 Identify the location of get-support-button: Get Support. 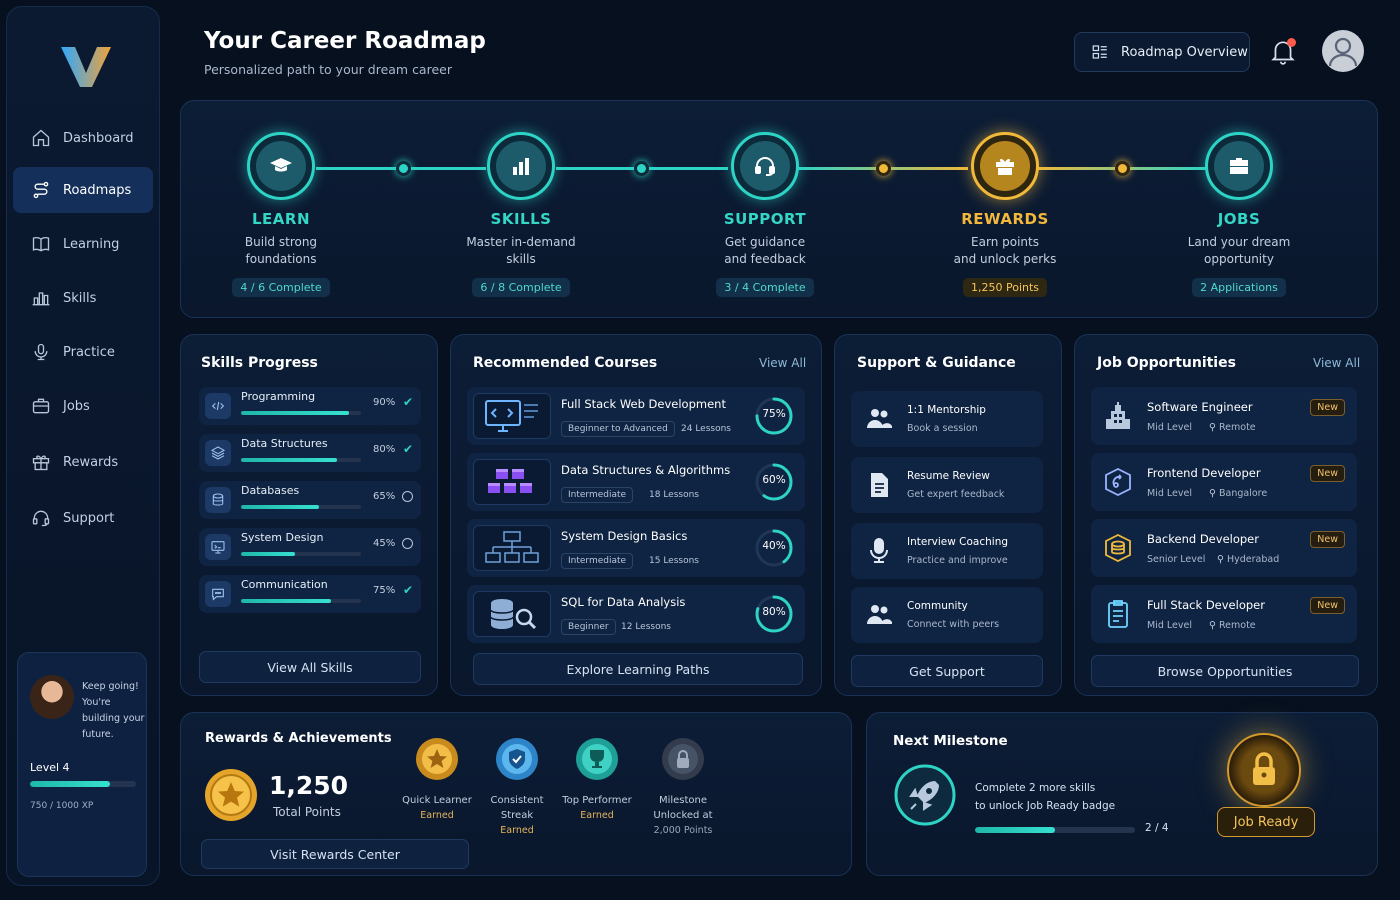
(947, 671).